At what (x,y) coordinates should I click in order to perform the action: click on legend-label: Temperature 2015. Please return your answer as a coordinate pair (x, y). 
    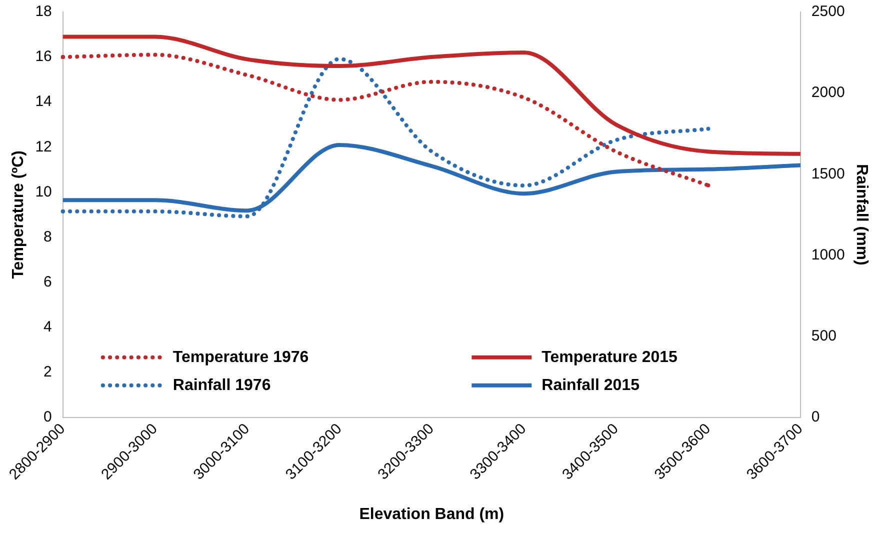
    Looking at the image, I should click on (610, 357).